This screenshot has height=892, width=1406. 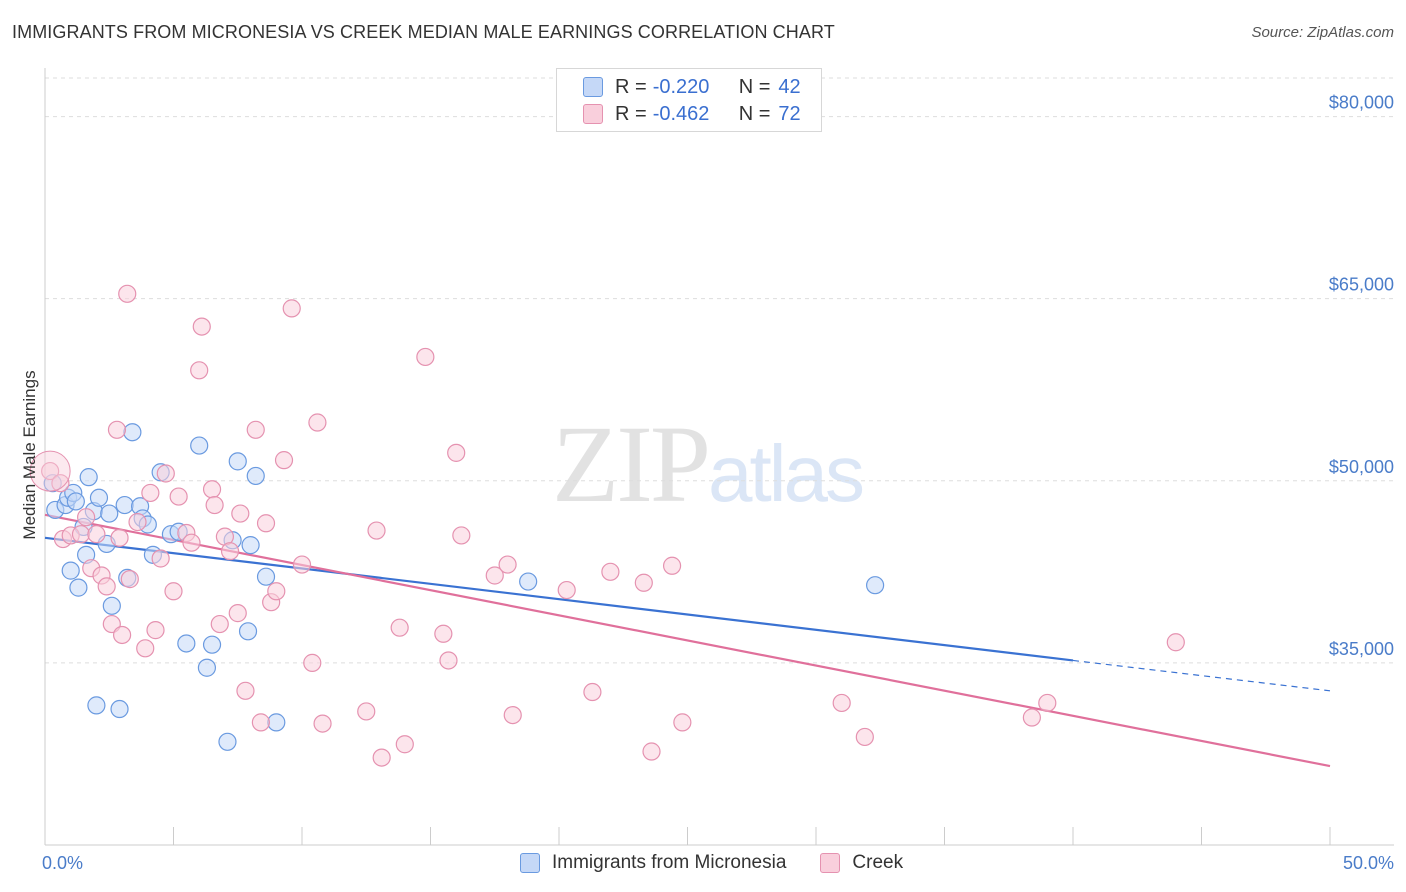 I want to click on series-legend-label-creek: Creek, so click(x=878, y=862).